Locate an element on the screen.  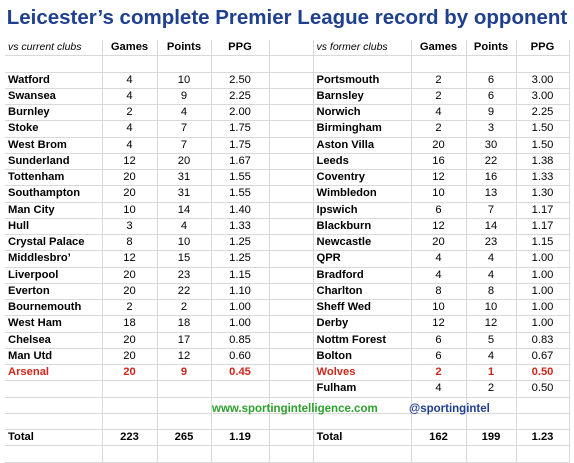
current-club-name: Arsenal is located at coordinates (54, 373).